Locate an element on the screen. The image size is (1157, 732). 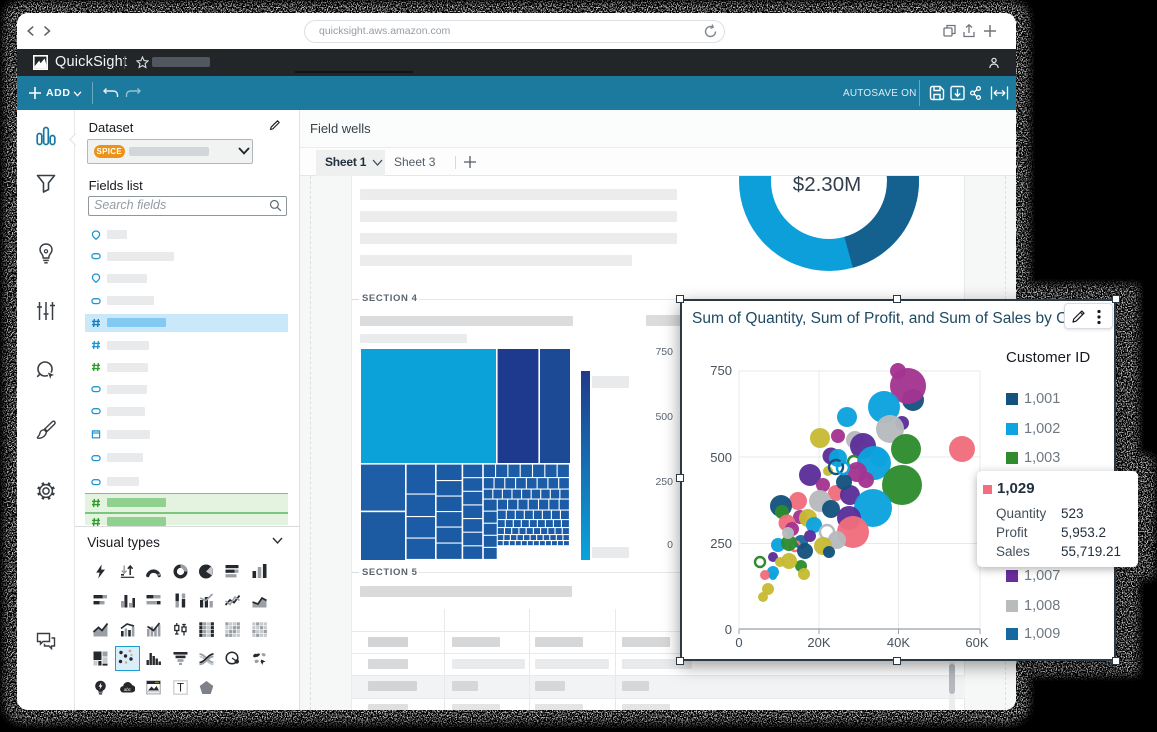
svg-text: T is located at coordinates (180, 688).